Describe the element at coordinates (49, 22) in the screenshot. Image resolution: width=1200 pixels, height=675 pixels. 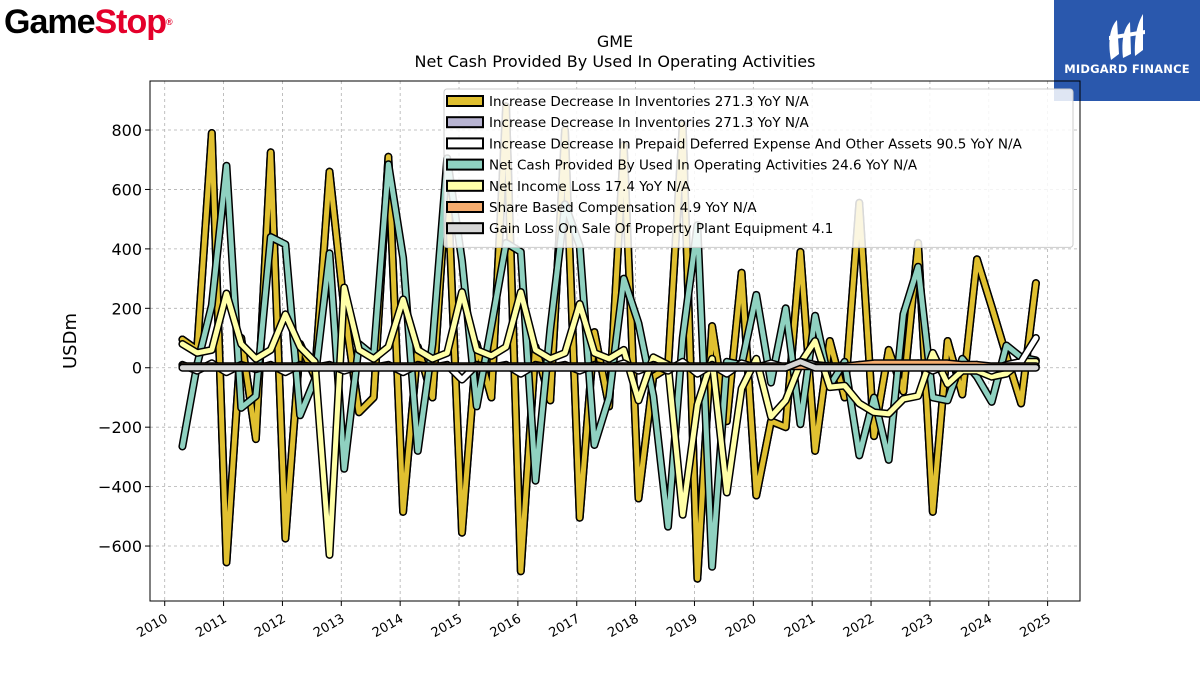
I see `brand-logo-part1: Game` at that location.